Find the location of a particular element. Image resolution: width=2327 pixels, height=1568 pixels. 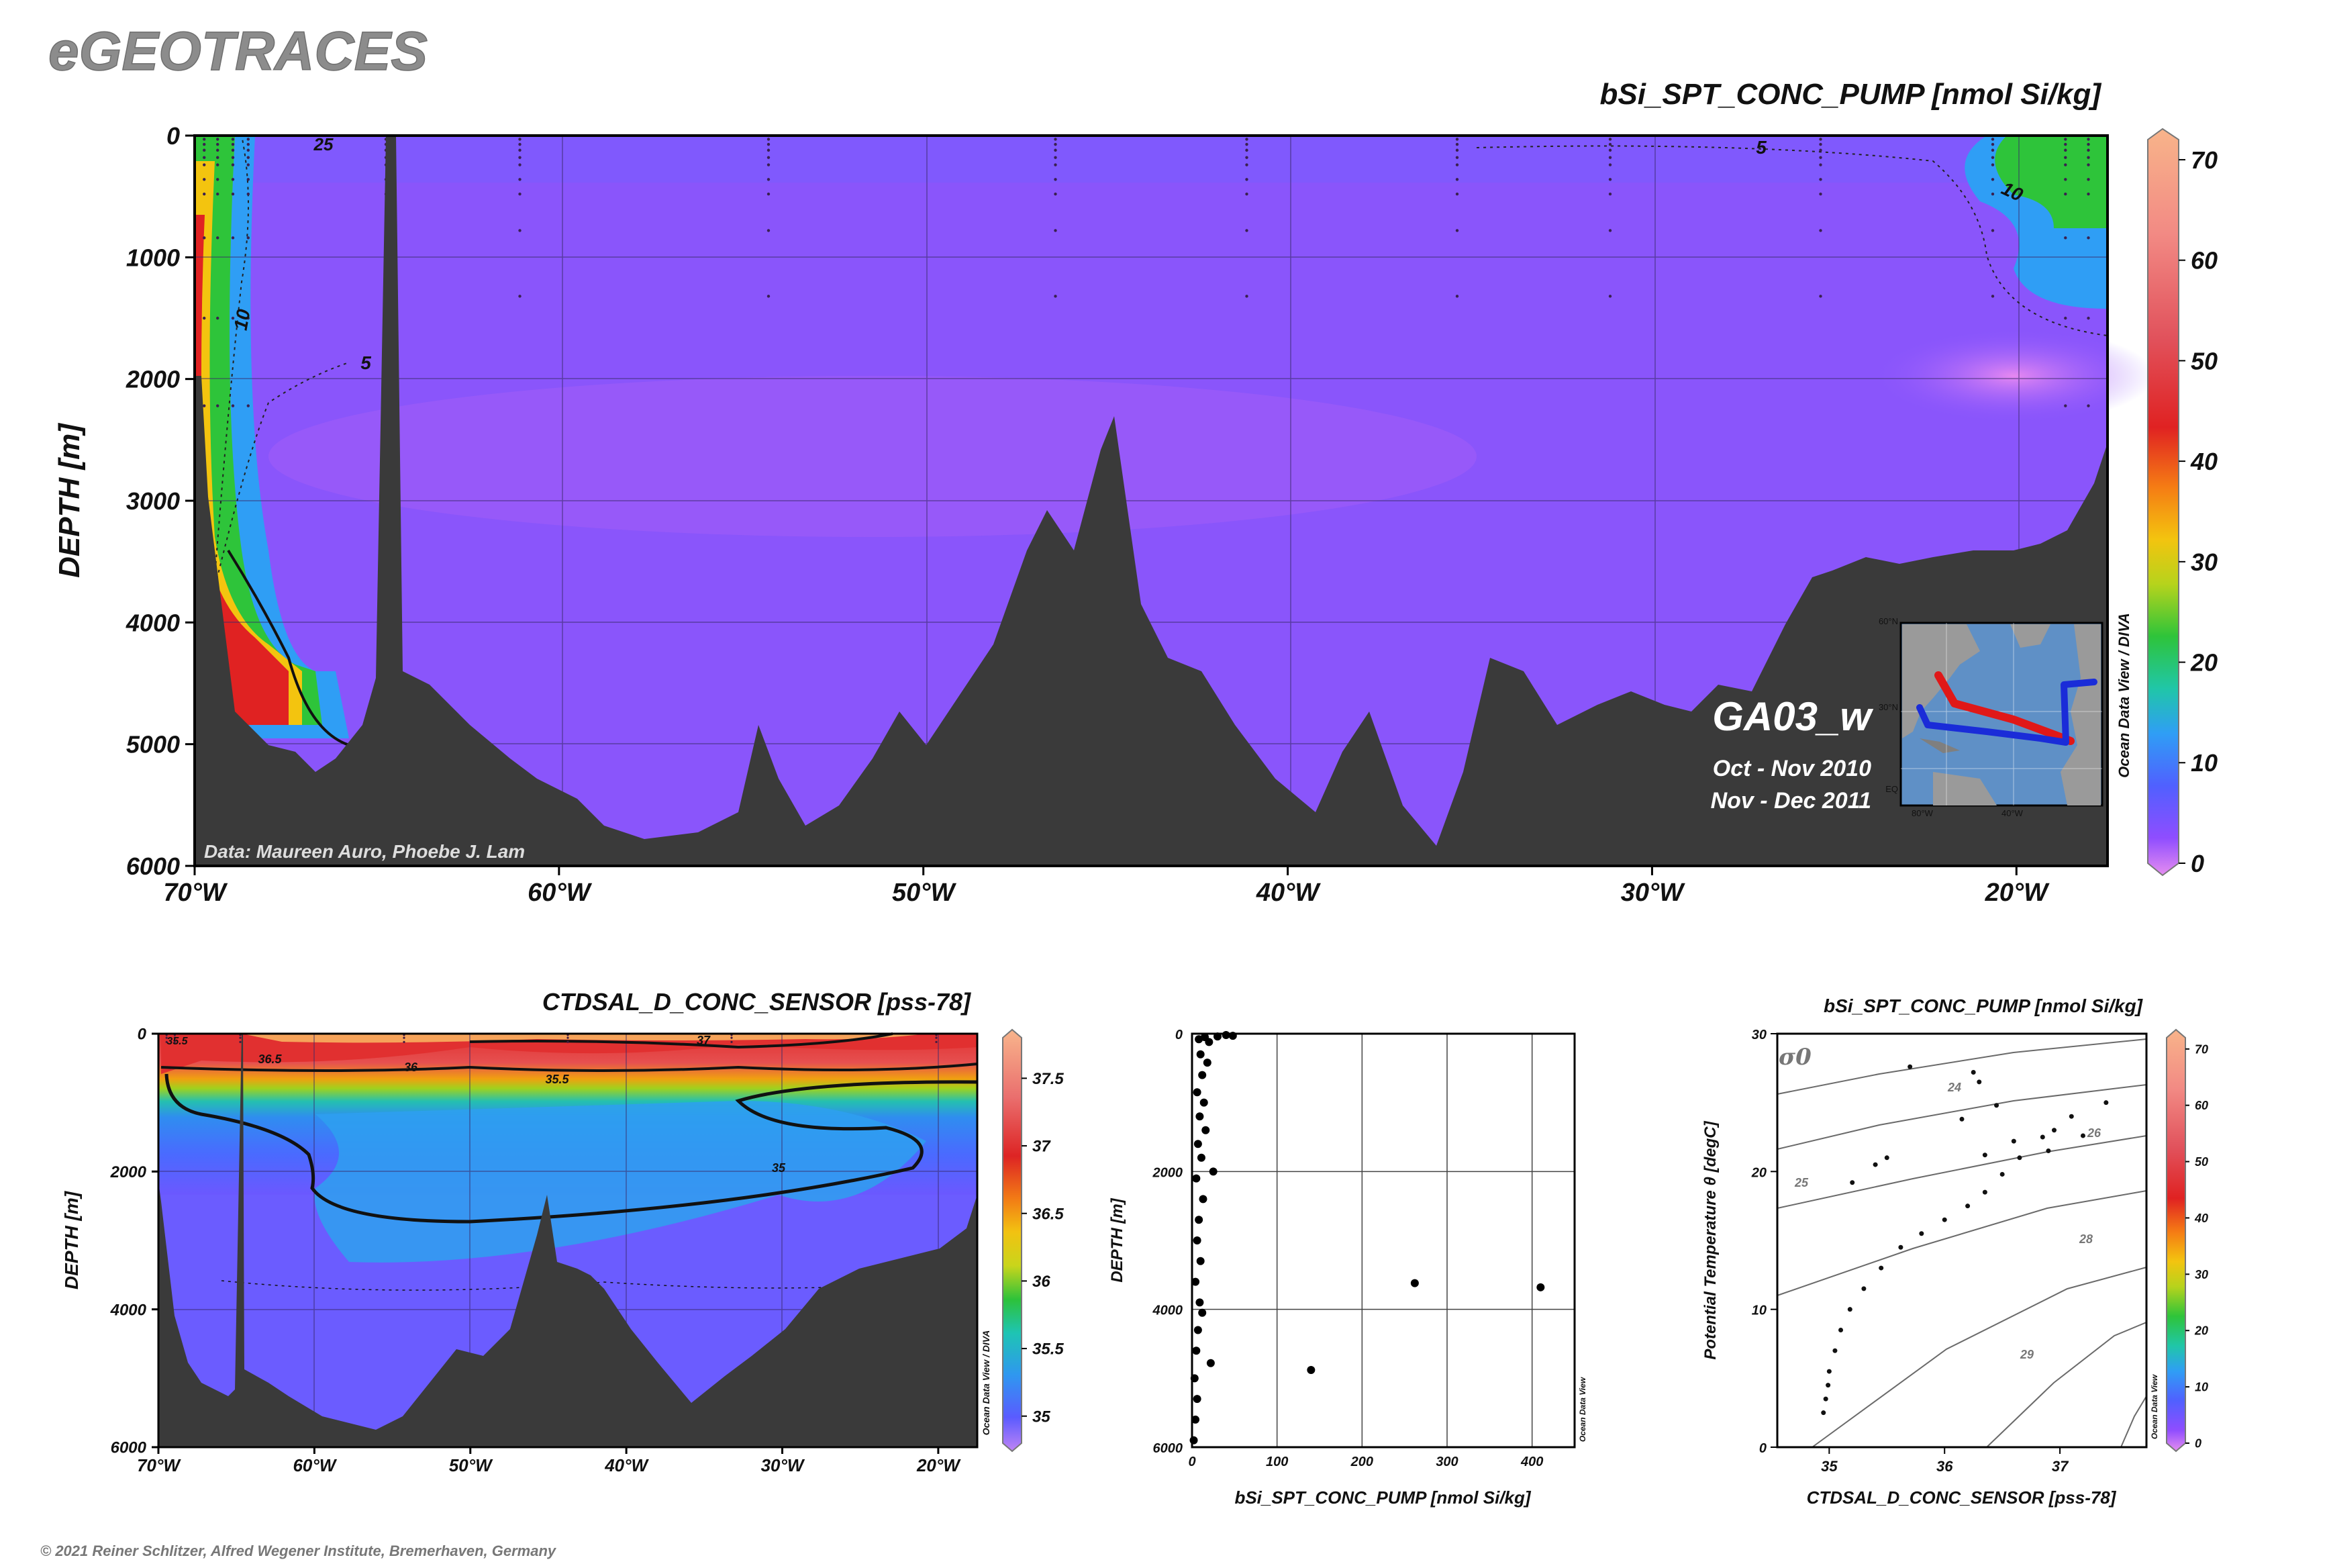

ts-colorbar-ticks: 0 10 20 30 40 50 60 70 is located at coordinates (2196, 1246).